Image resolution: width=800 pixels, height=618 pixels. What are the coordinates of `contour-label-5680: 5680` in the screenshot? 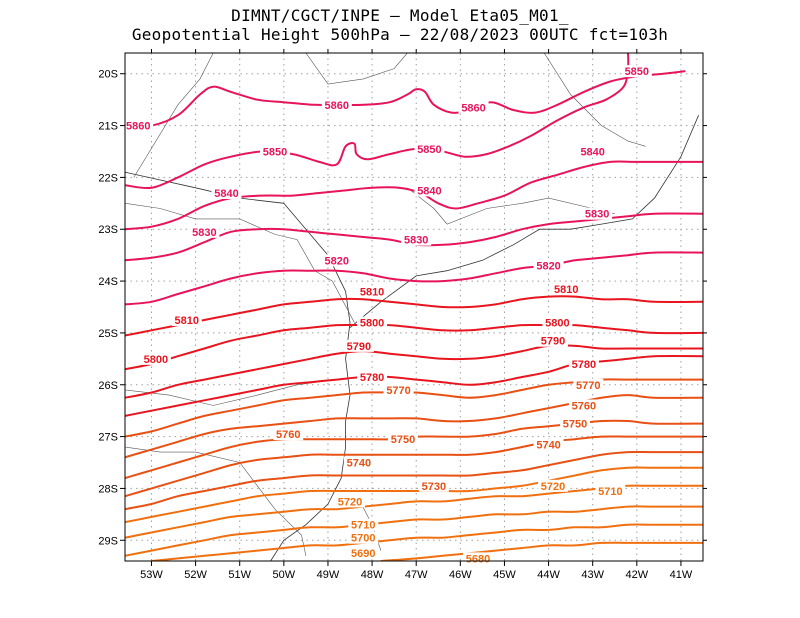 It's located at (478, 559).